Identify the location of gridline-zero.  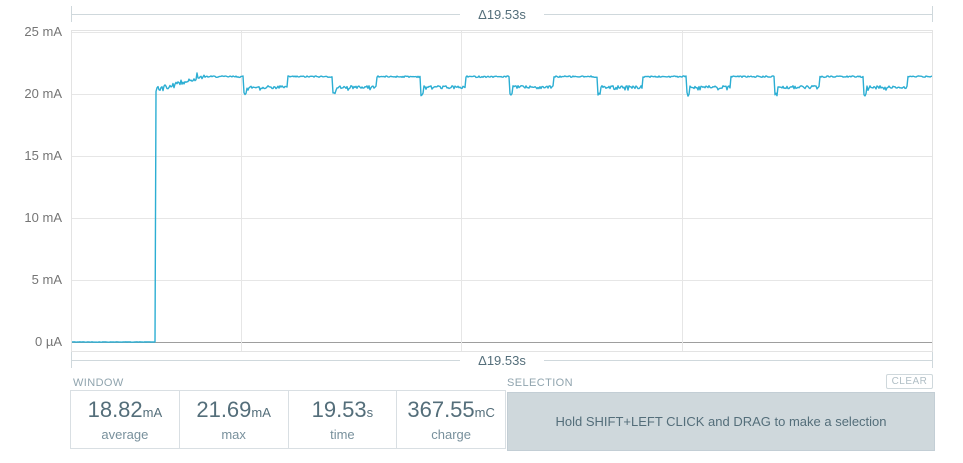
(502, 342).